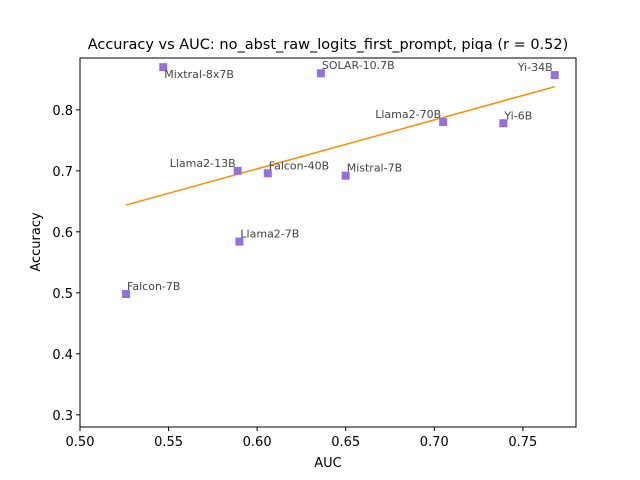  Describe the element at coordinates (408, 114) in the screenshot. I see `point-label: Llama2-70B` at that location.